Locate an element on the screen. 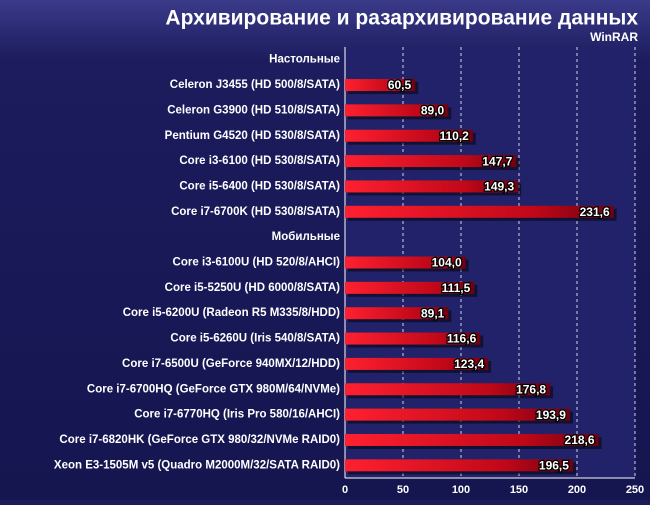 The height and width of the screenshot is (505, 650). value-label: 116,6 is located at coordinates (462, 339).